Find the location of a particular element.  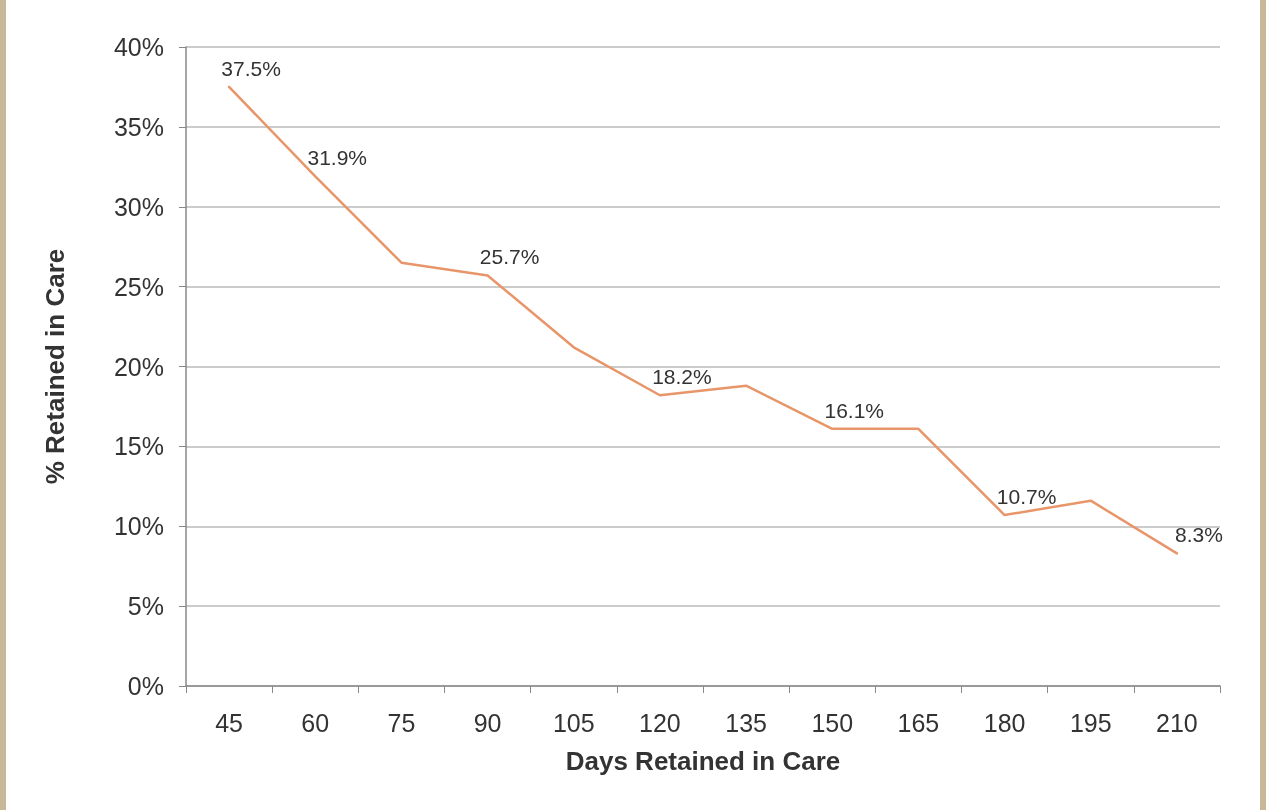

y-tick-label: 10% is located at coordinates (138, 526).